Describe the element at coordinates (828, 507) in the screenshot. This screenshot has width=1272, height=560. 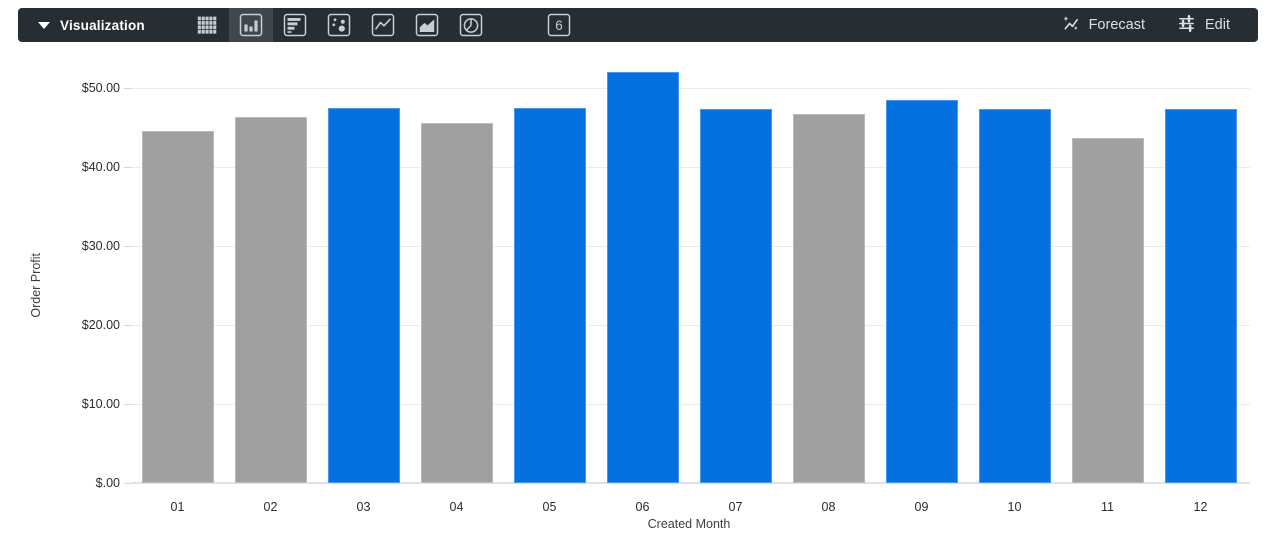
I see `x-axis-tick-label: 08` at that location.